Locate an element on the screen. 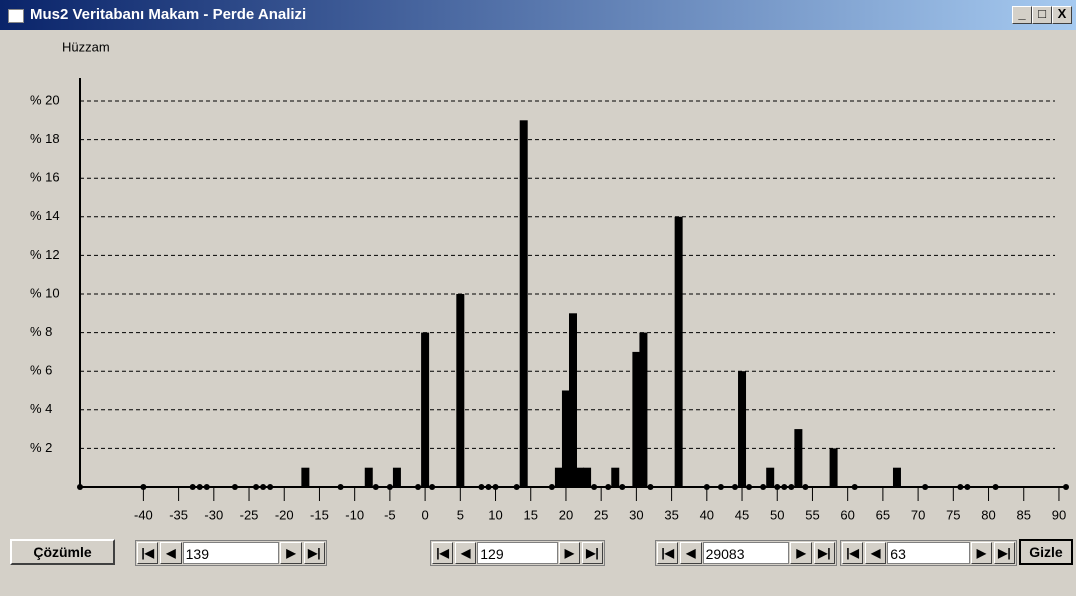 The width and height of the screenshot is (1076, 596). y-tick-label: % 2 is located at coordinates (41, 447).